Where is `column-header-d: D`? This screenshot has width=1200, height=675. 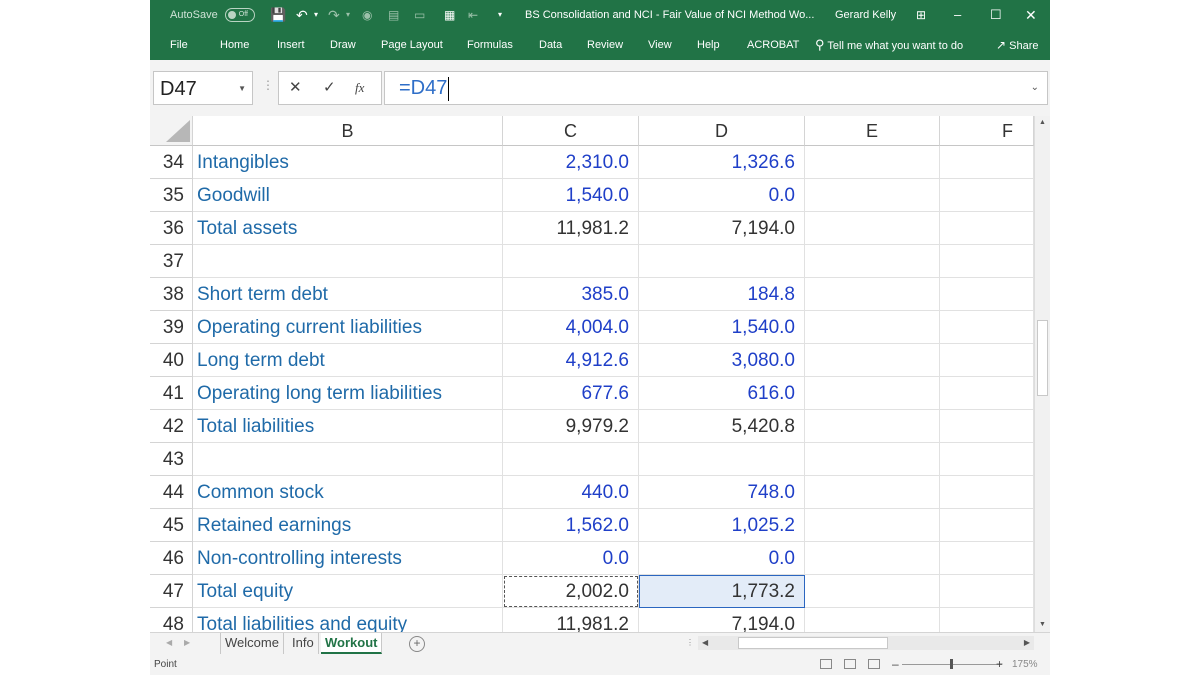
column-header-d: D is located at coordinates (722, 131).